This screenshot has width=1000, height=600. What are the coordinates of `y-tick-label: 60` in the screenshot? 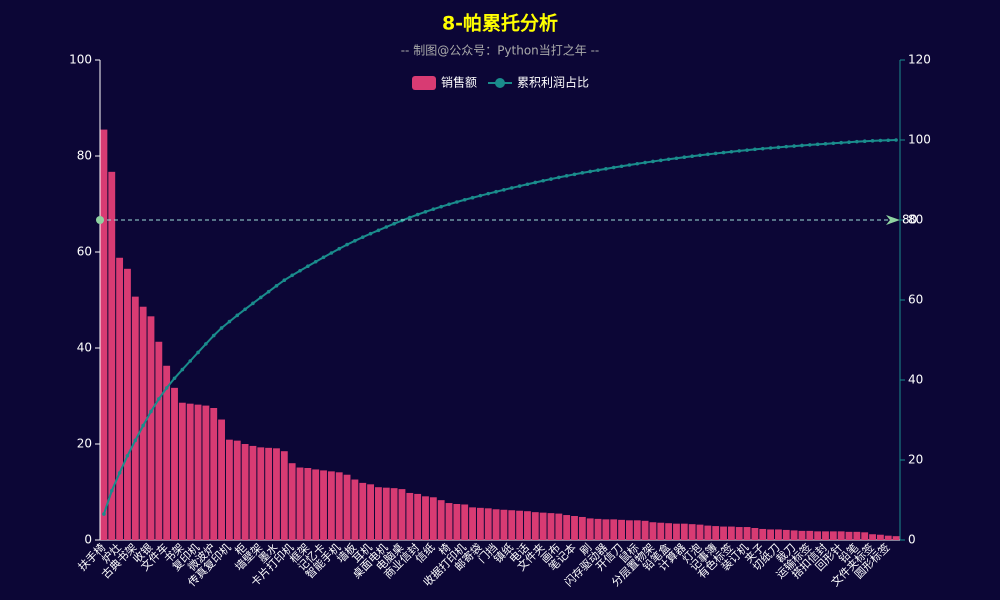 It's located at (84, 252).